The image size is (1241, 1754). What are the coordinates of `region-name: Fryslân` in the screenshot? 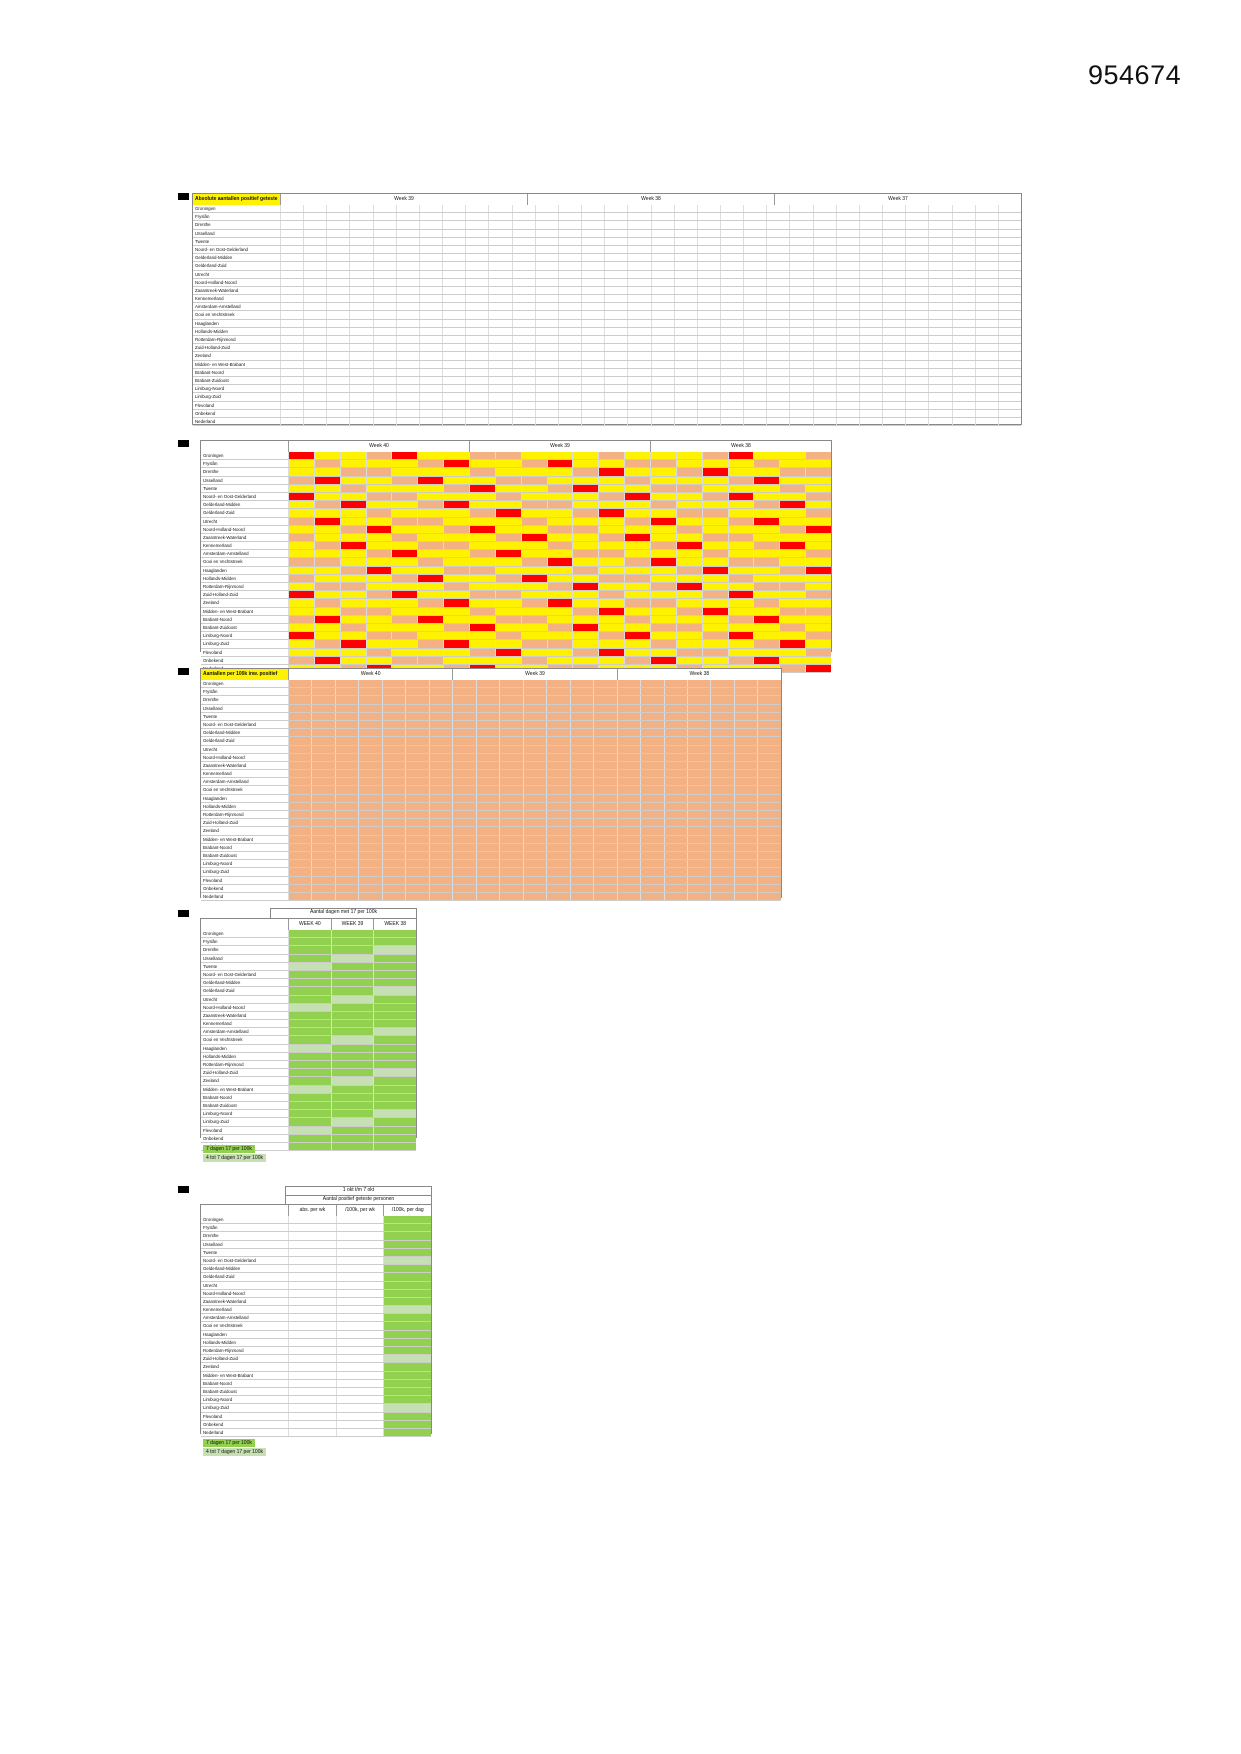 It's located at (244, 464).